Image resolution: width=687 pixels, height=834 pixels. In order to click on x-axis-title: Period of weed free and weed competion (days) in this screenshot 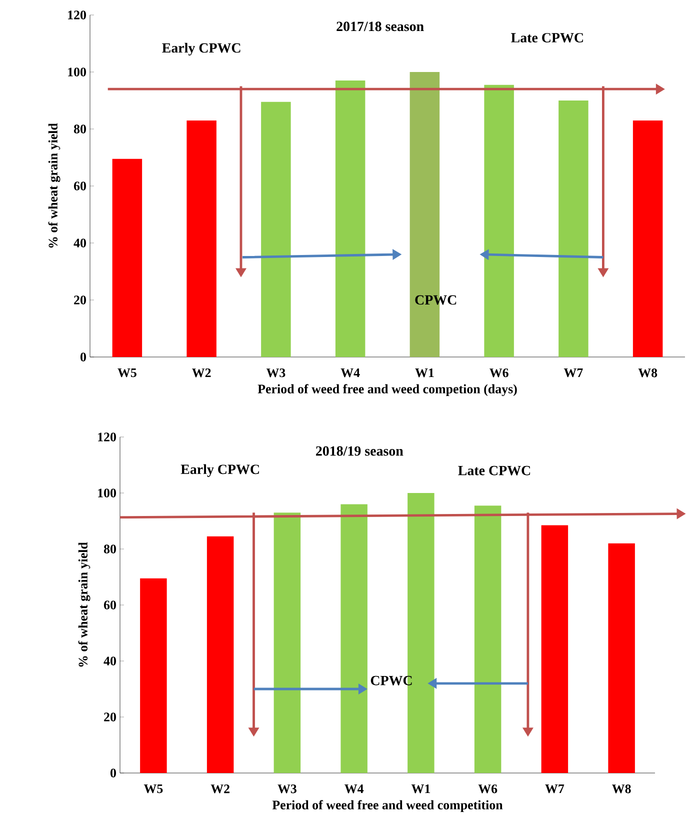, I will do `click(387, 390)`.